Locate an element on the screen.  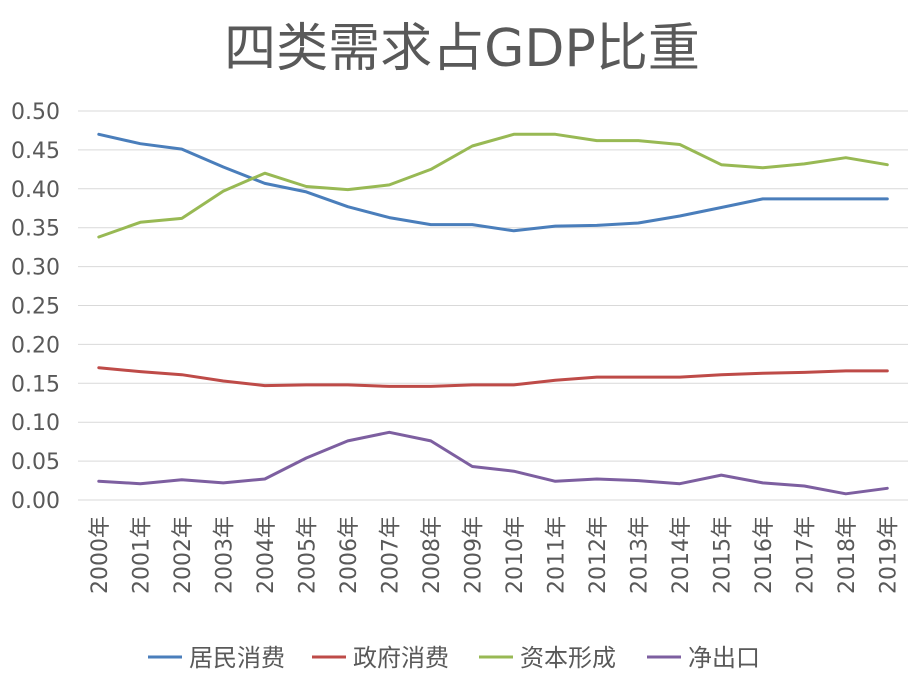
x-tick-label: 2016年 is located at coordinates (764, 555).